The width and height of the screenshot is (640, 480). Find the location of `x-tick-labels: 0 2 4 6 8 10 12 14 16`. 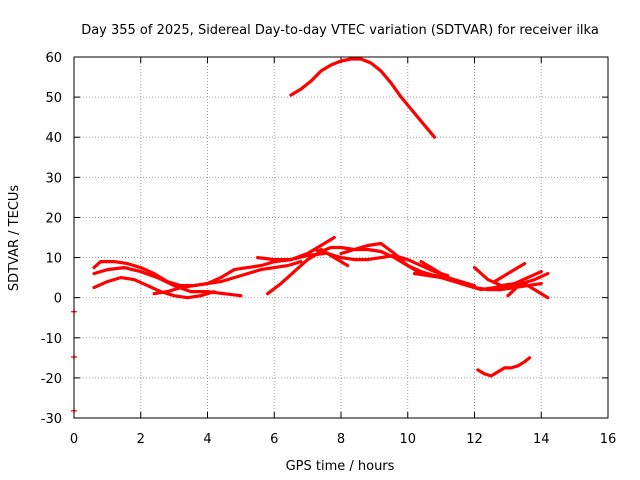

x-tick-labels: 0 2 4 6 8 10 12 14 16 is located at coordinates (343, 439).